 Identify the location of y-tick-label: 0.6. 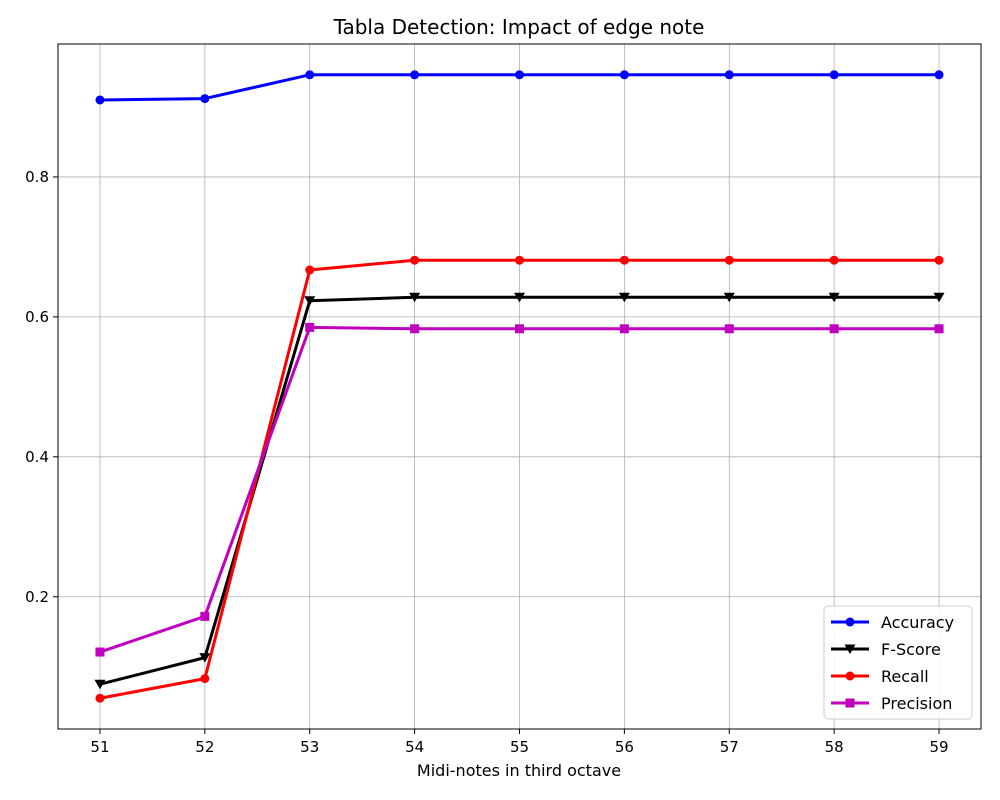
(37, 317).